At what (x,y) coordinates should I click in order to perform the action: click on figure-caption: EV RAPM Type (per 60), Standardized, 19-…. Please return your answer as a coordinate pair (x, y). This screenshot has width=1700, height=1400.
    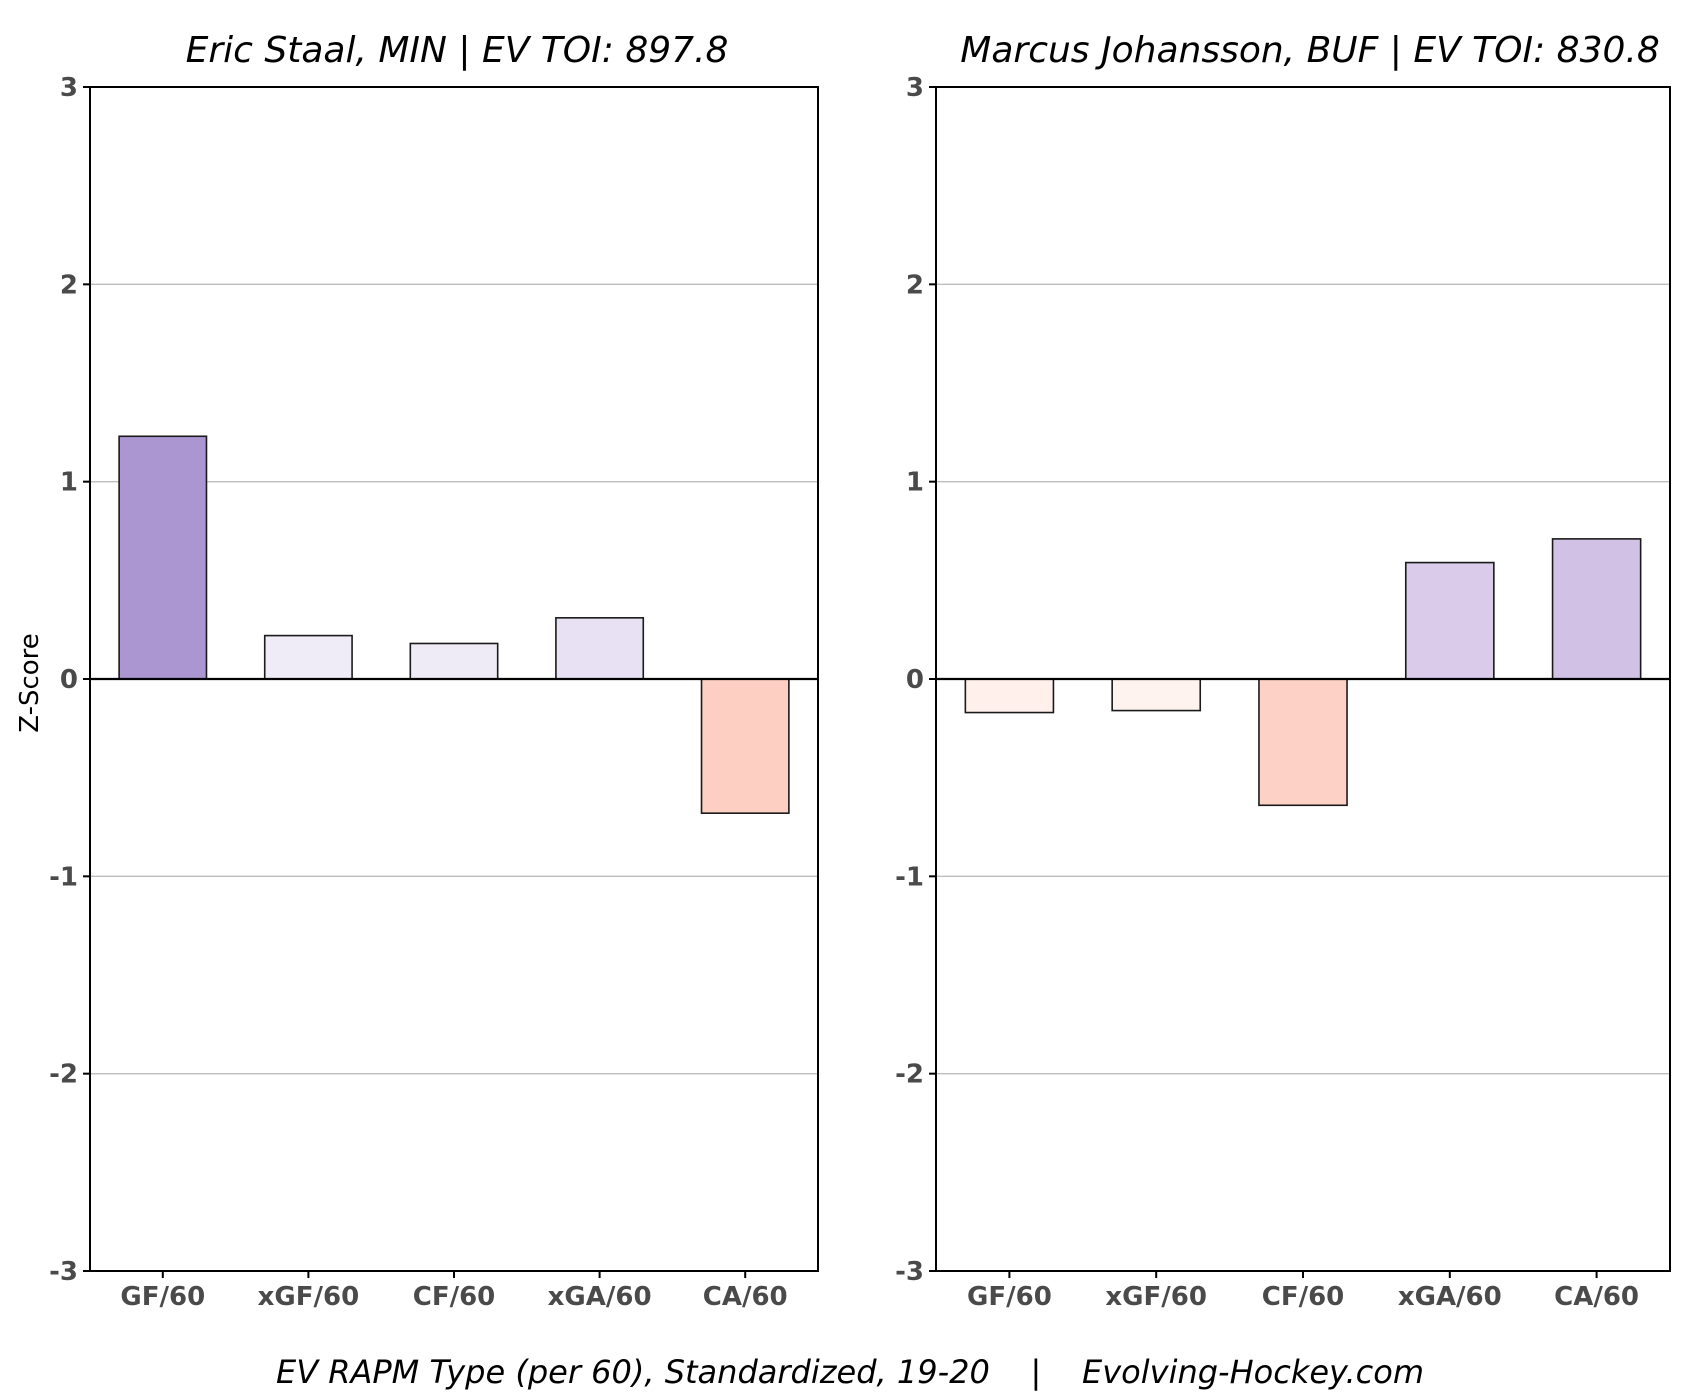
    Looking at the image, I should click on (850, 1372).